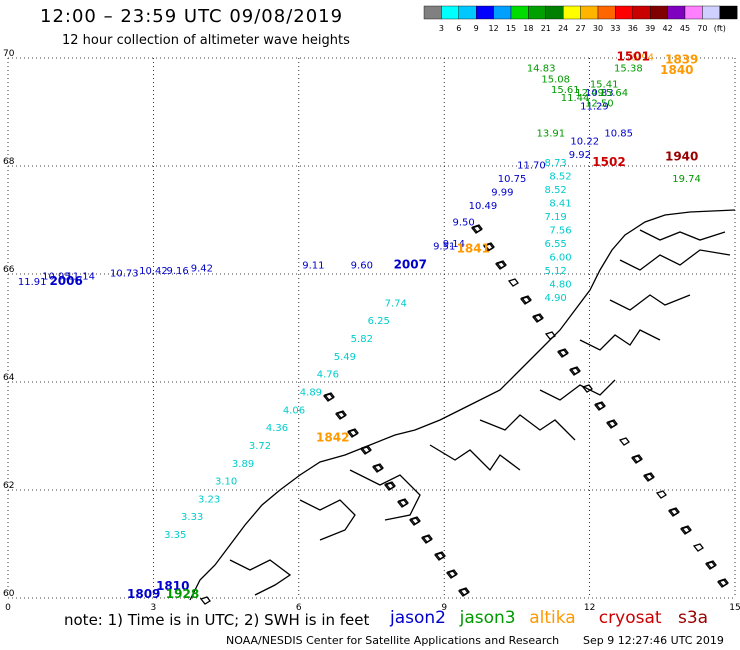 The height and width of the screenshot is (650, 740). What do you see at coordinates (172, 586) in the screenshot?
I see `wave-height-point: 1810` at bounding box center [172, 586].